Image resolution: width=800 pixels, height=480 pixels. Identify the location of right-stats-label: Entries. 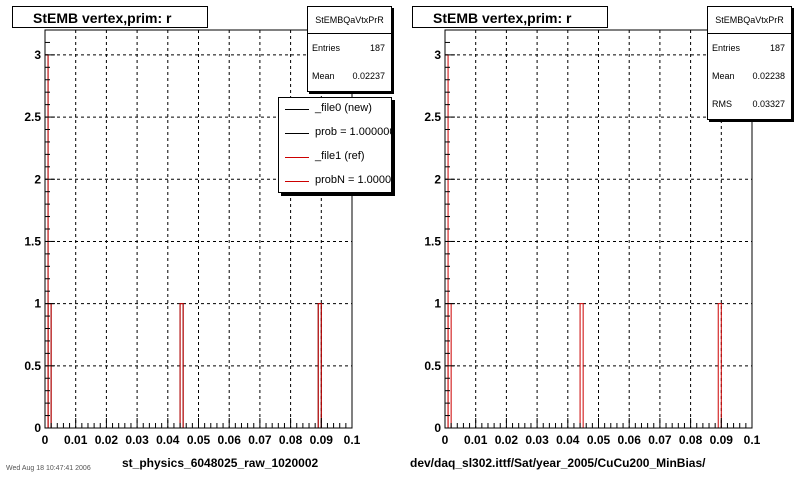
(726, 48).